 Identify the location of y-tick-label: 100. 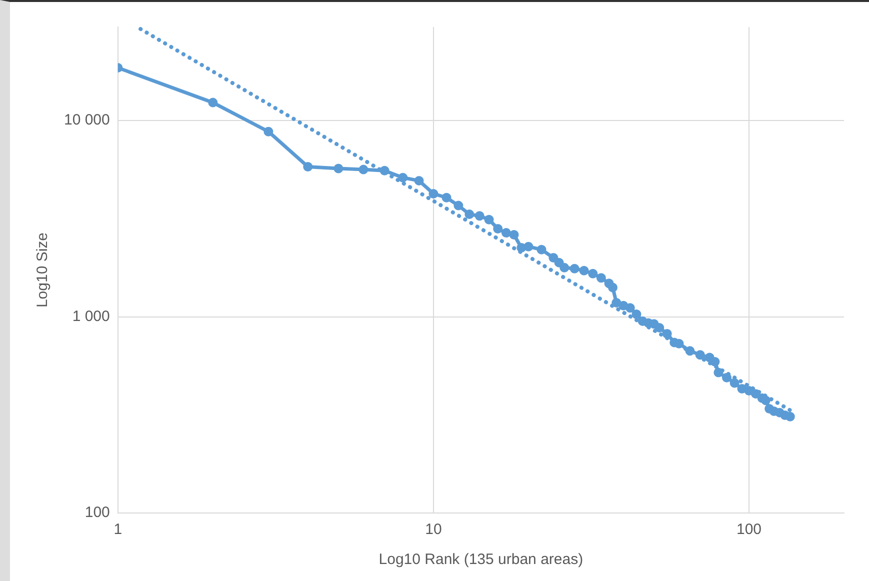
(97, 513).